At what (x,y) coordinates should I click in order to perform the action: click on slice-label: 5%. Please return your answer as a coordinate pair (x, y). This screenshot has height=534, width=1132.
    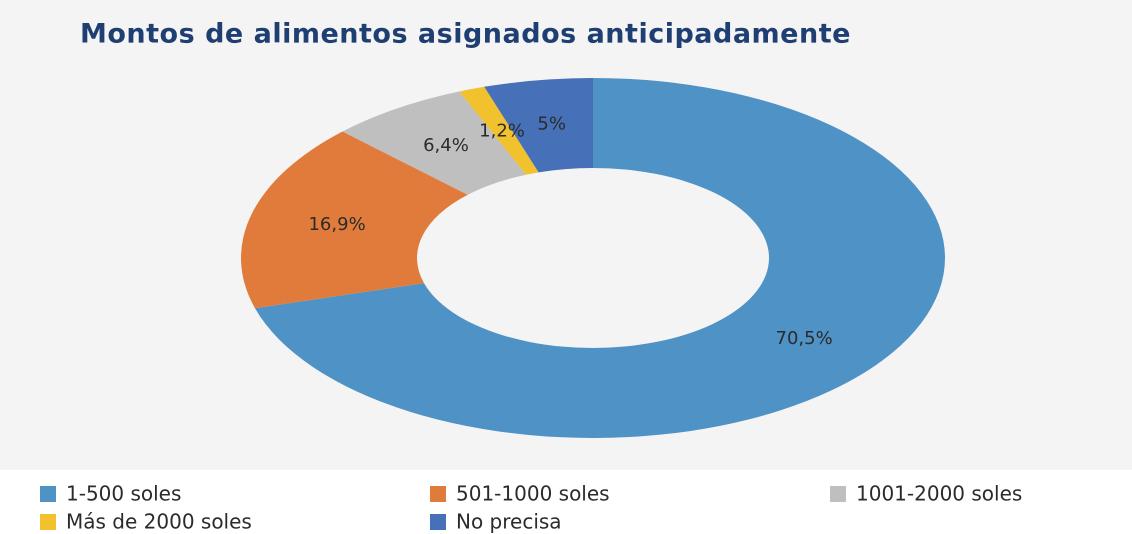
    Looking at the image, I should click on (551, 124).